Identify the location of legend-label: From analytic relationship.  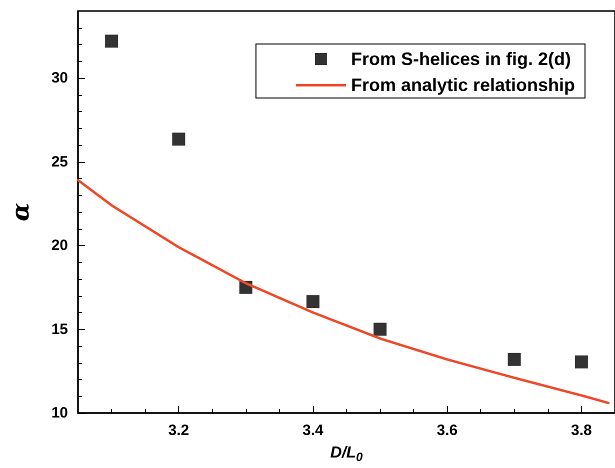
(463, 85).